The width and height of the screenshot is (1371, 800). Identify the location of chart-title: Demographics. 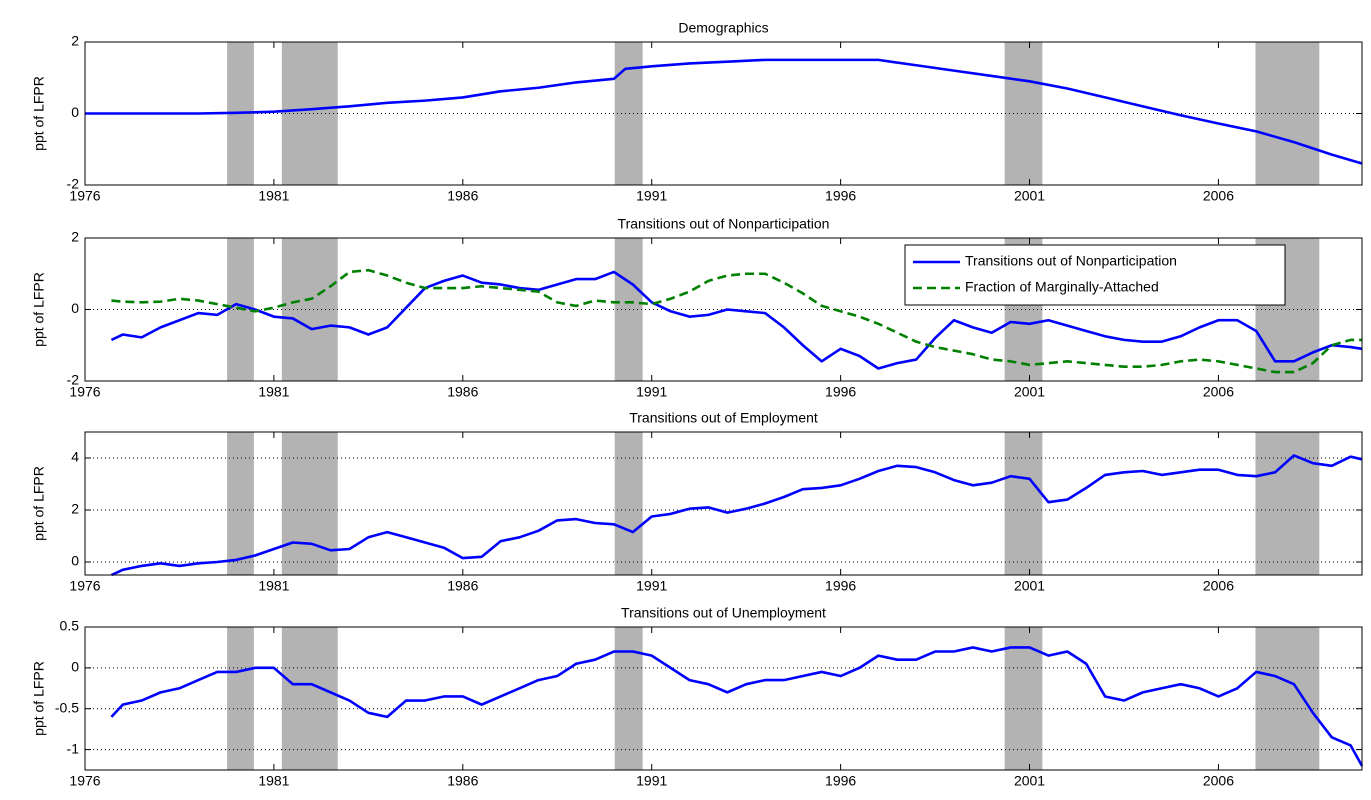
(723, 28).